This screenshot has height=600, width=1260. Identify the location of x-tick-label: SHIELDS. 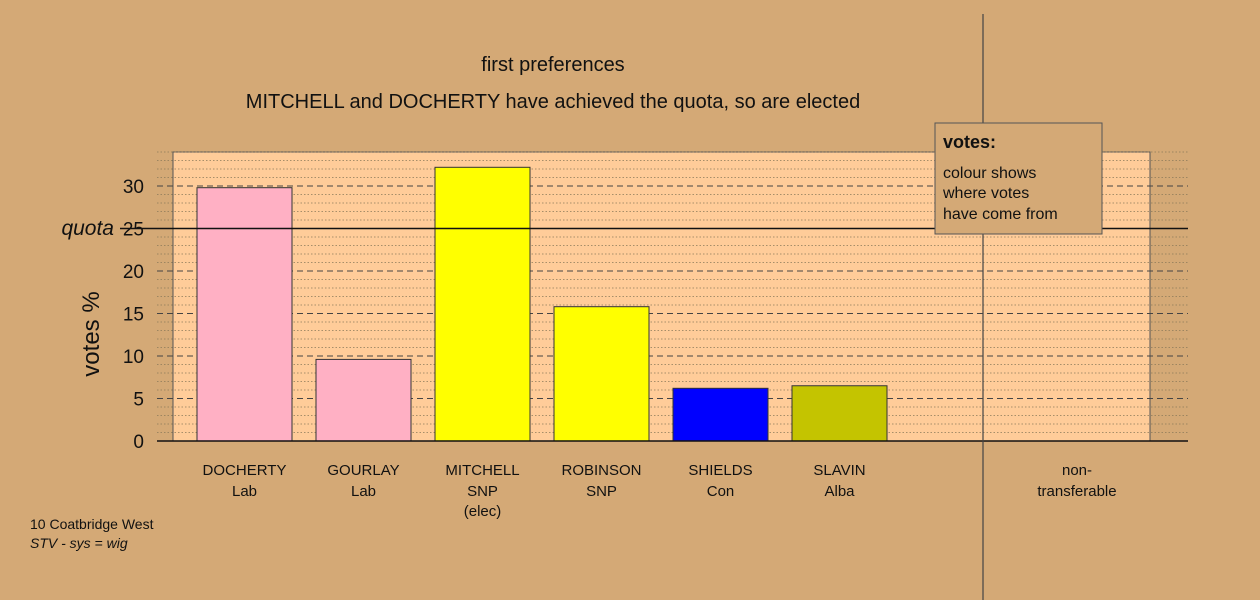
(720, 470).